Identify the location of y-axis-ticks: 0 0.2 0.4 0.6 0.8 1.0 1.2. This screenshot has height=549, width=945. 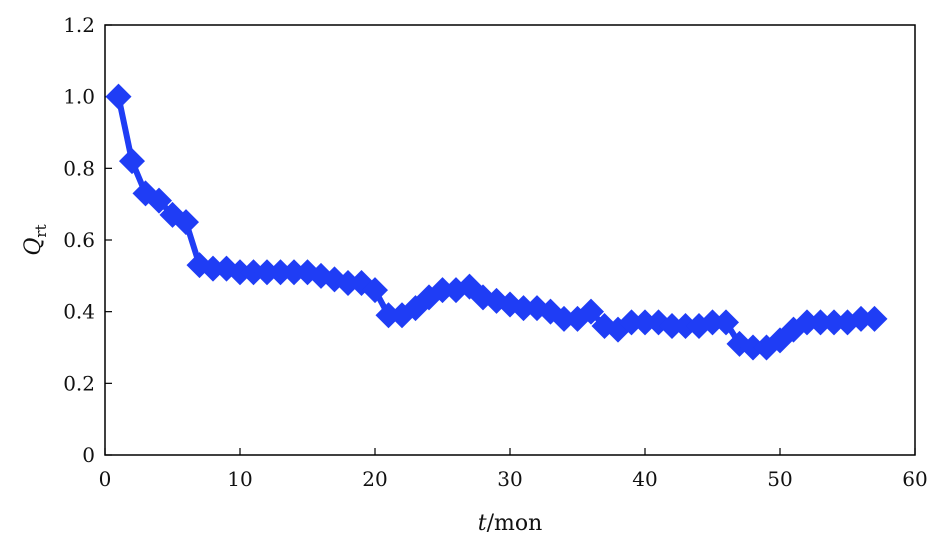
(87, 240).